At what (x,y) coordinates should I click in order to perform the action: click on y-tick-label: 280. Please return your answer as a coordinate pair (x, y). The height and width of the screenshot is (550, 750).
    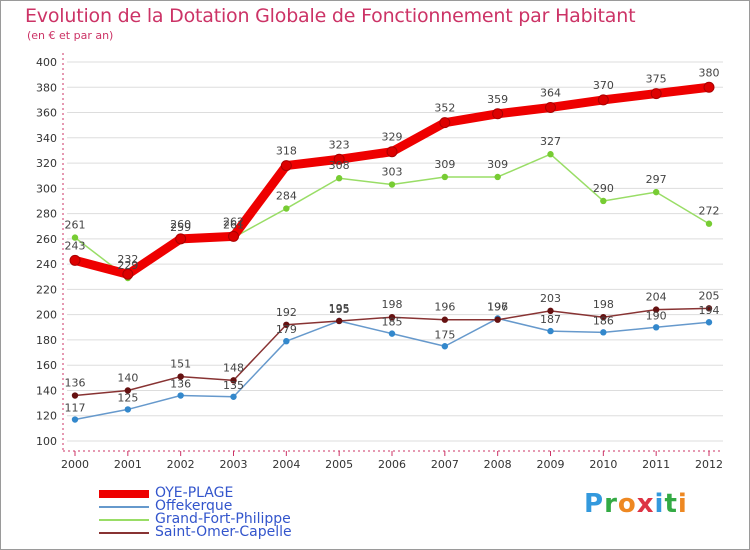
    Looking at the image, I should click on (46, 214).